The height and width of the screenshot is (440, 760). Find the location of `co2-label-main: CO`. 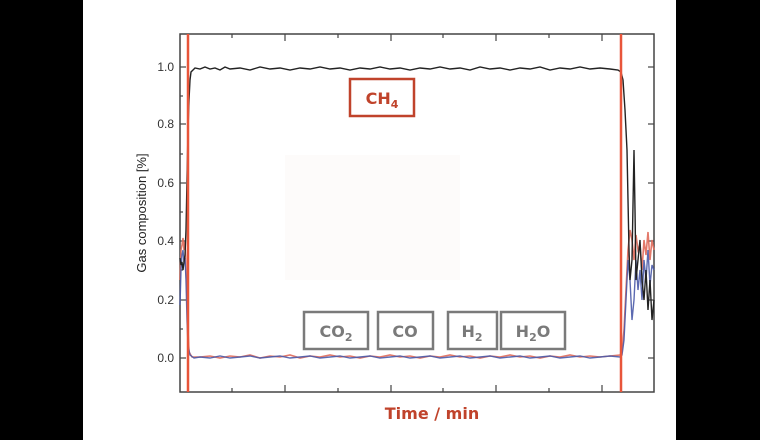

co2-label-main: CO is located at coordinates (332, 331).